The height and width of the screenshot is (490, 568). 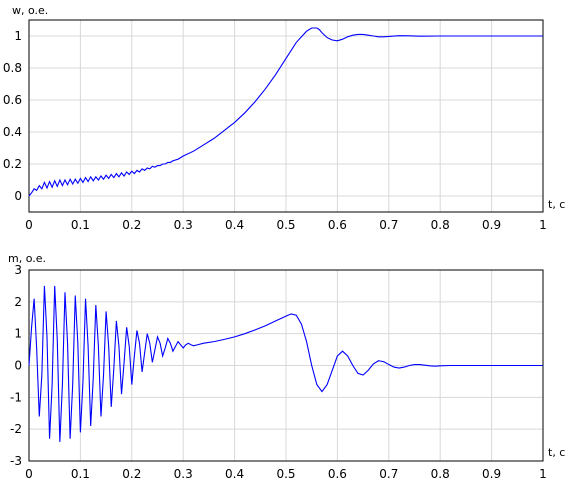 I want to click on y-axis-label: m, o.e., so click(x=27, y=258).